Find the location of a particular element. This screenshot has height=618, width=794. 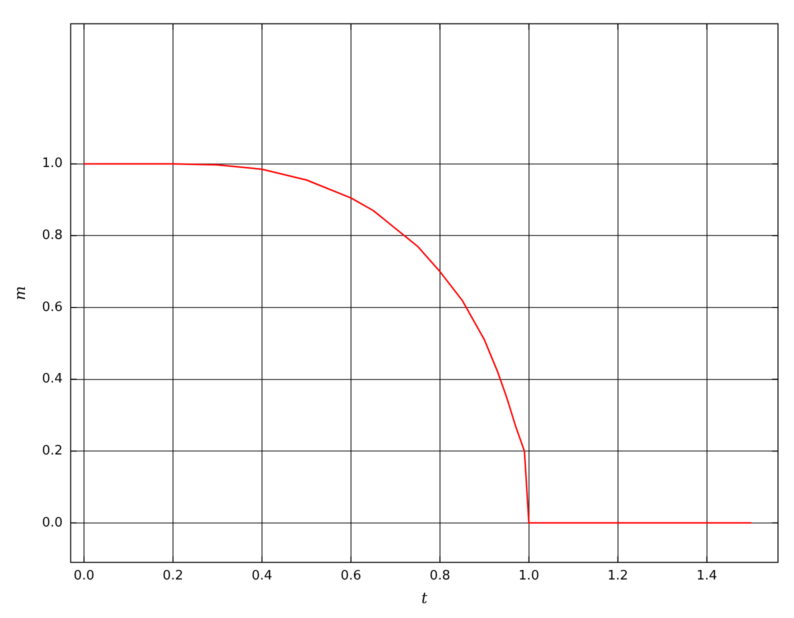

y-tick-label: 1.0 is located at coordinates (52, 164).